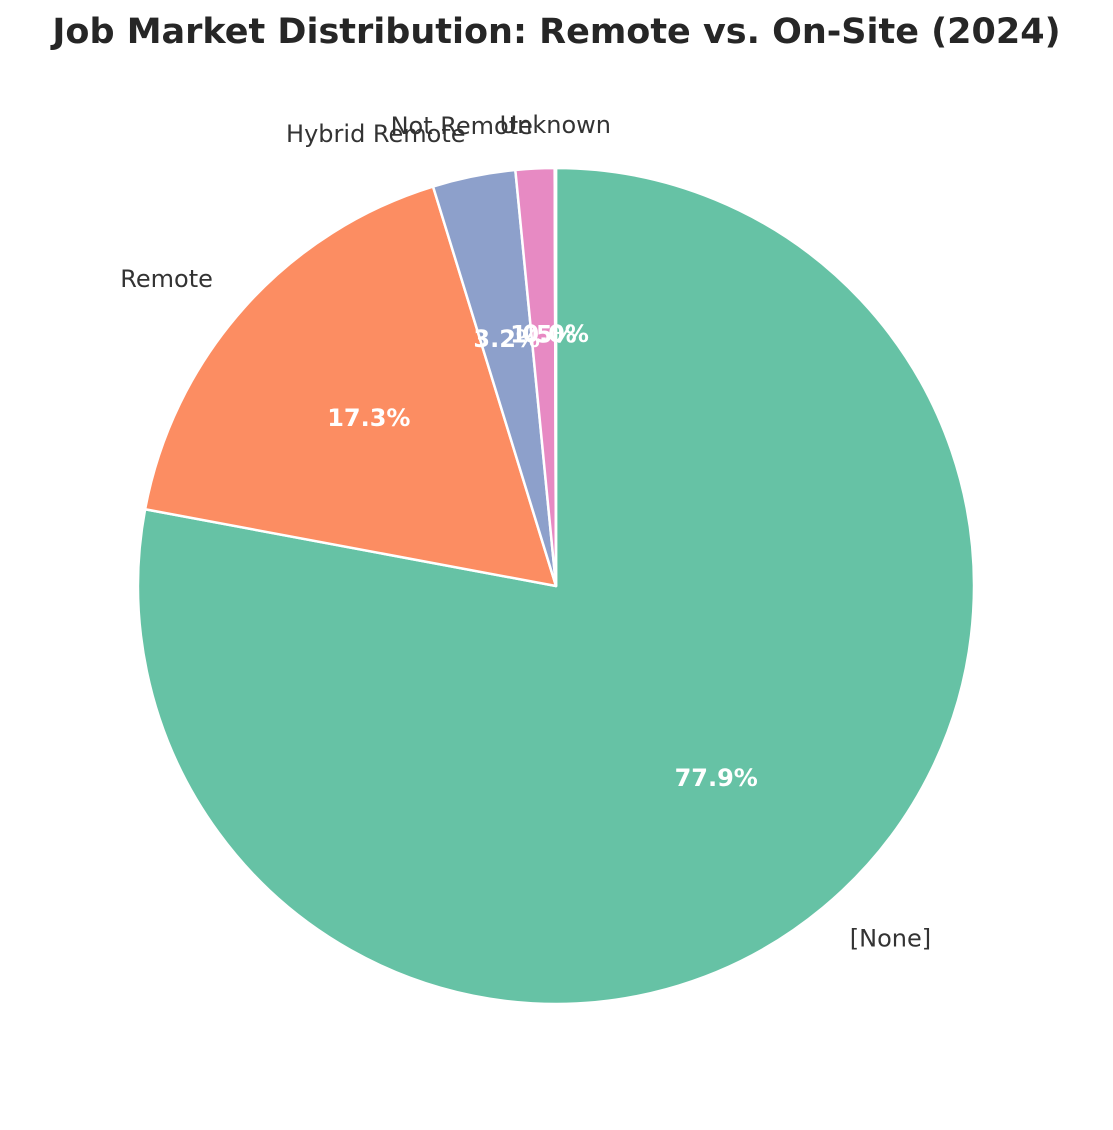 This screenshot has height=1130, width=1113. What do you see at coordinates (555, 377) in the screenshot?
I see `pie-slice-unknown` at bounding box center [555, 377].